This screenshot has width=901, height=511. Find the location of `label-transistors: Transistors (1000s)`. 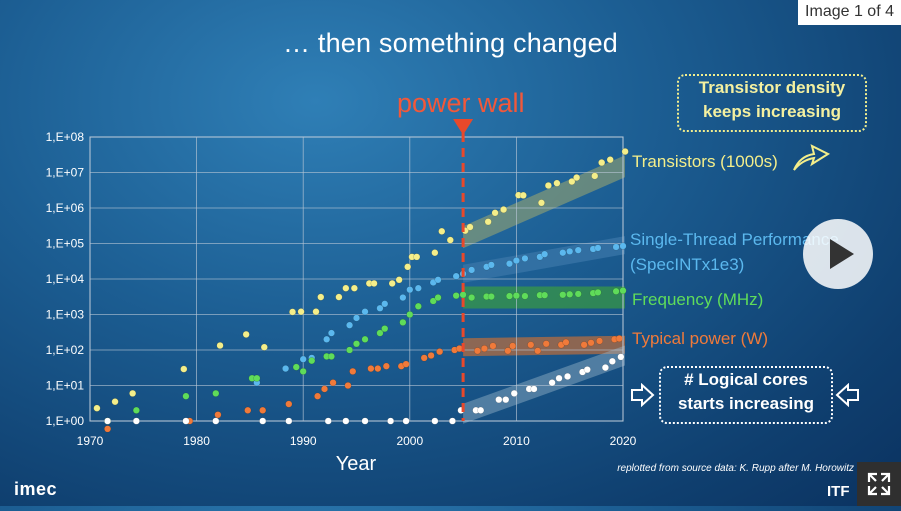

label-transistors: Transistors (1000s) is located at coordinates (705, 161).